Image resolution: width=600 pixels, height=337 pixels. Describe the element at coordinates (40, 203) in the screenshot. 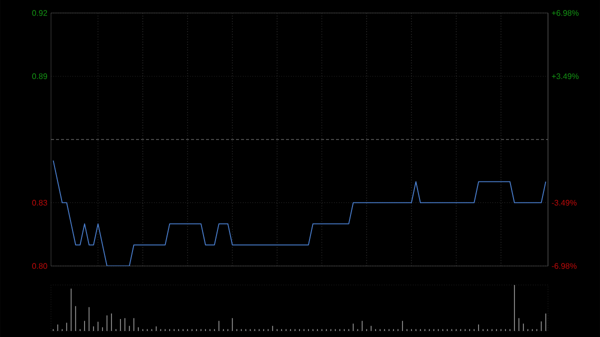

I see `y-tick-label: 0.83` at that location.